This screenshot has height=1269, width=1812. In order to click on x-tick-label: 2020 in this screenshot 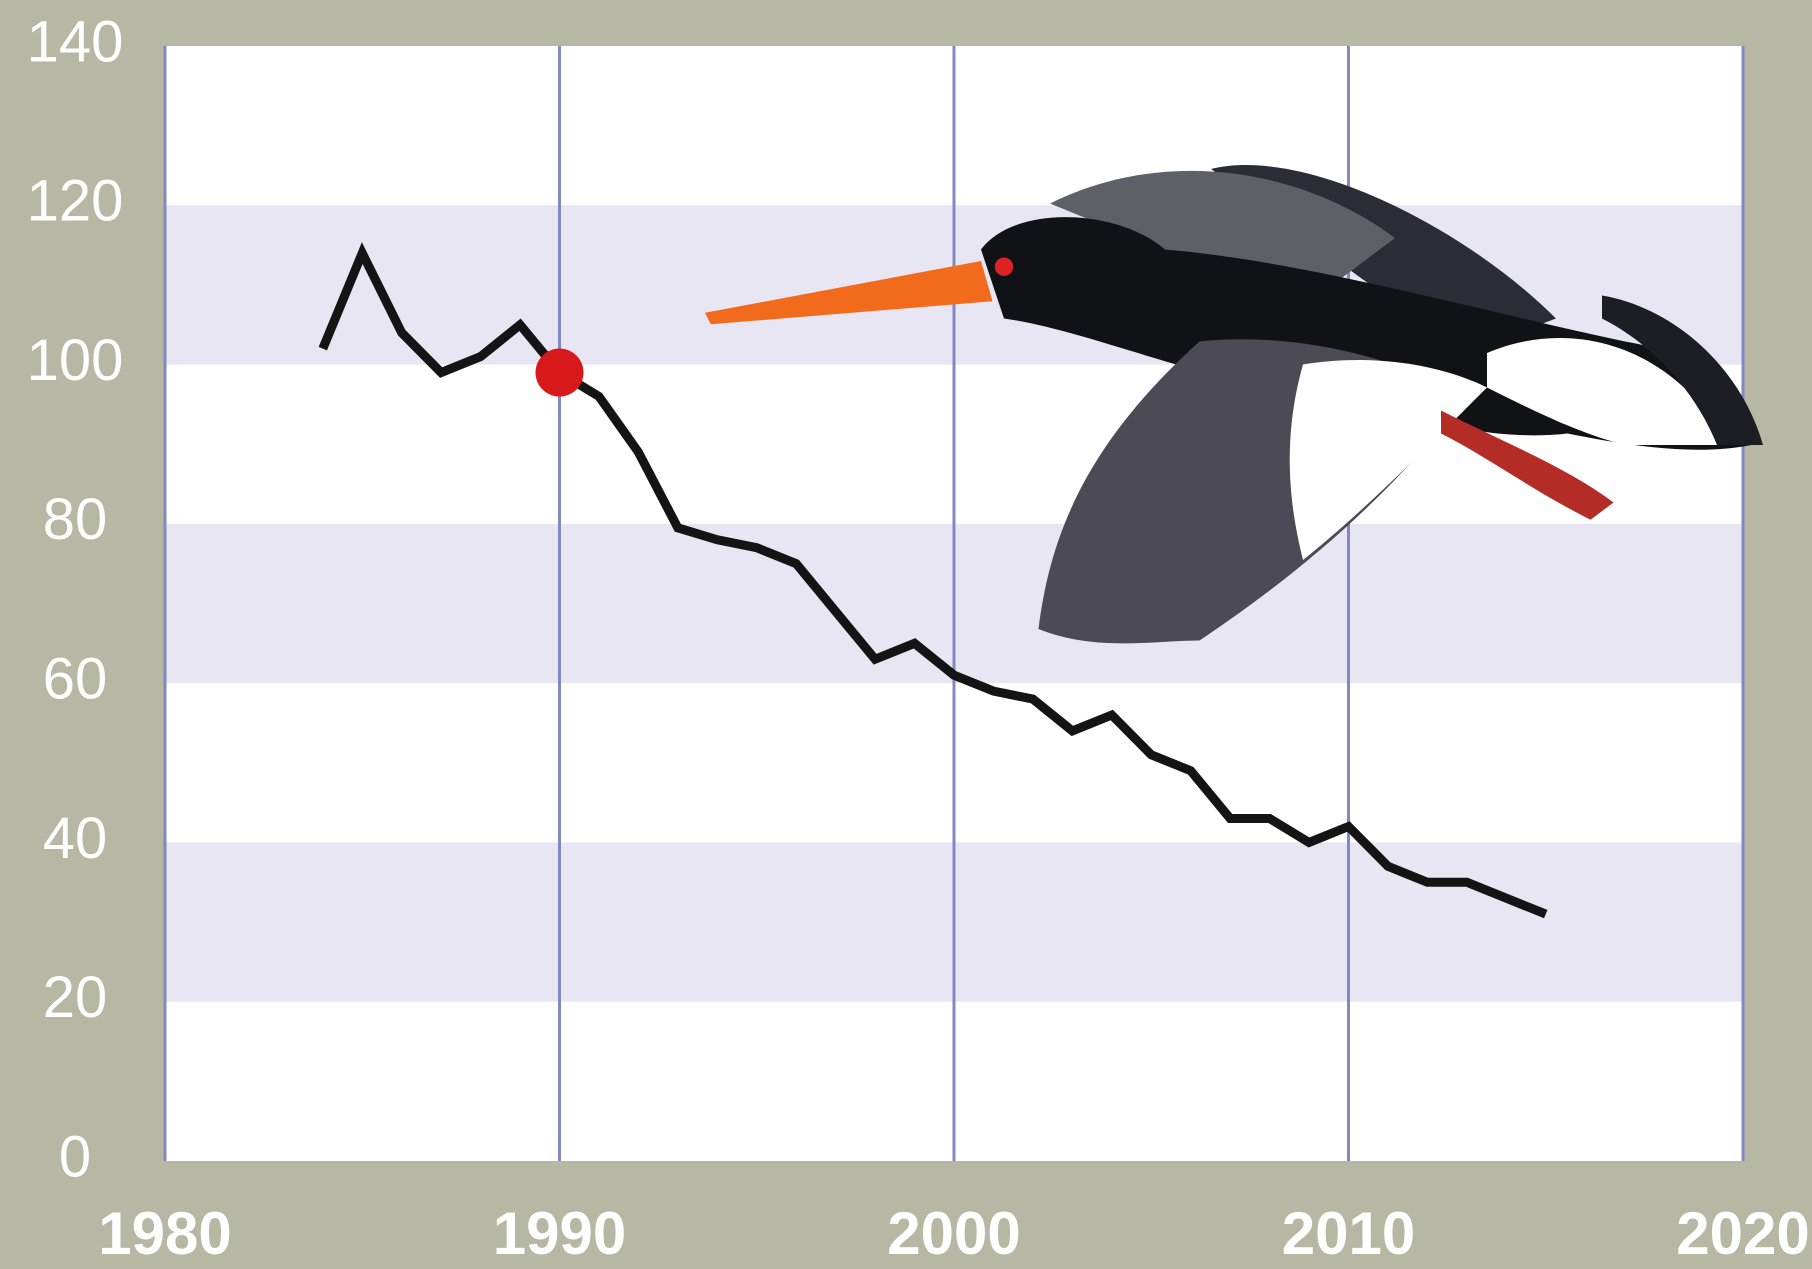, I will do `click(1742, 1233)`.